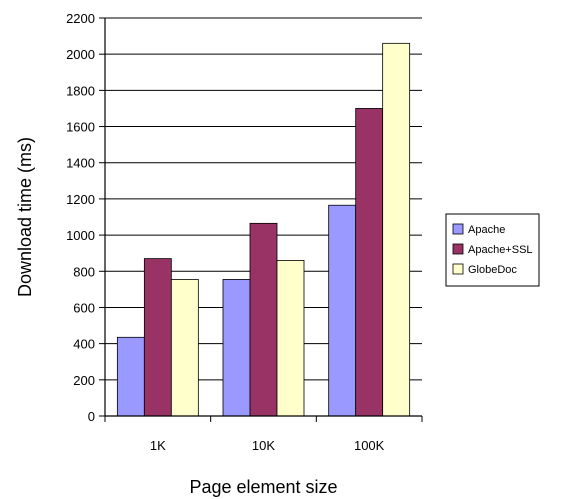 The image size is (561, 499). Describe the element at coordinates (80, 235) in the screenshot. I see `y-tick-label: 1000` at that location.